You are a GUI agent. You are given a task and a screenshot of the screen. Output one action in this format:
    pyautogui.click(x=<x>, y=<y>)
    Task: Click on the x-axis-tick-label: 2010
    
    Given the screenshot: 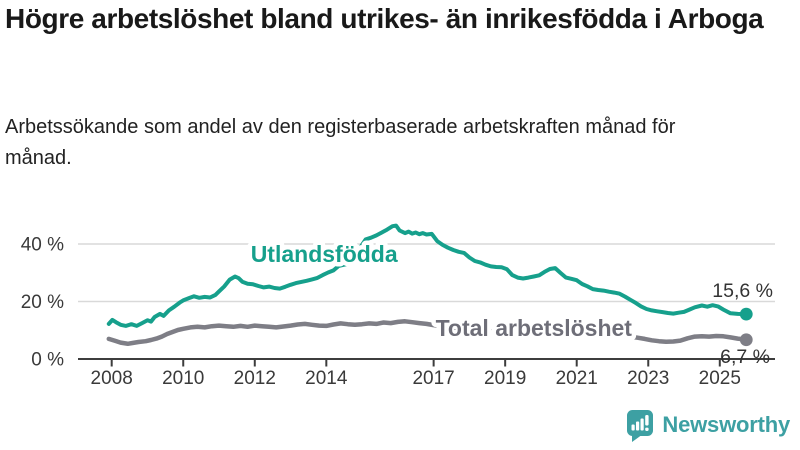 What is the action you would take?
    pyautogui.click(x=183, y=378)
    